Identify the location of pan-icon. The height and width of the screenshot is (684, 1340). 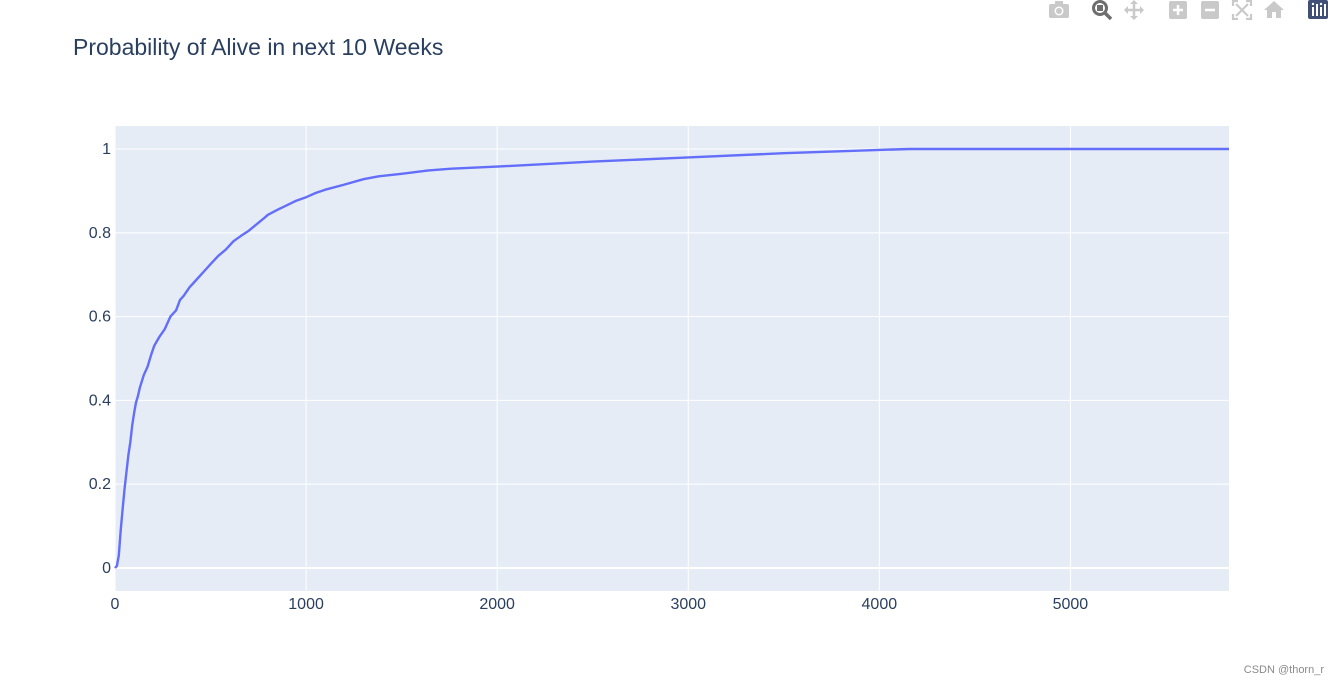
(1134, 10).